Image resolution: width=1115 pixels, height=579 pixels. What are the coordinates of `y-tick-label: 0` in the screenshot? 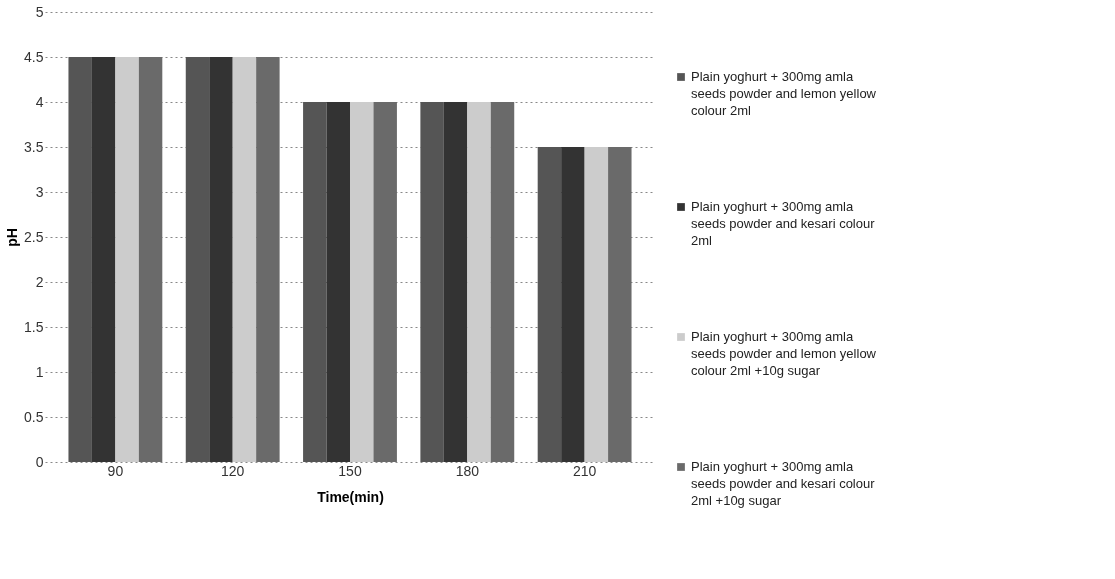 It's located at (39, 461).